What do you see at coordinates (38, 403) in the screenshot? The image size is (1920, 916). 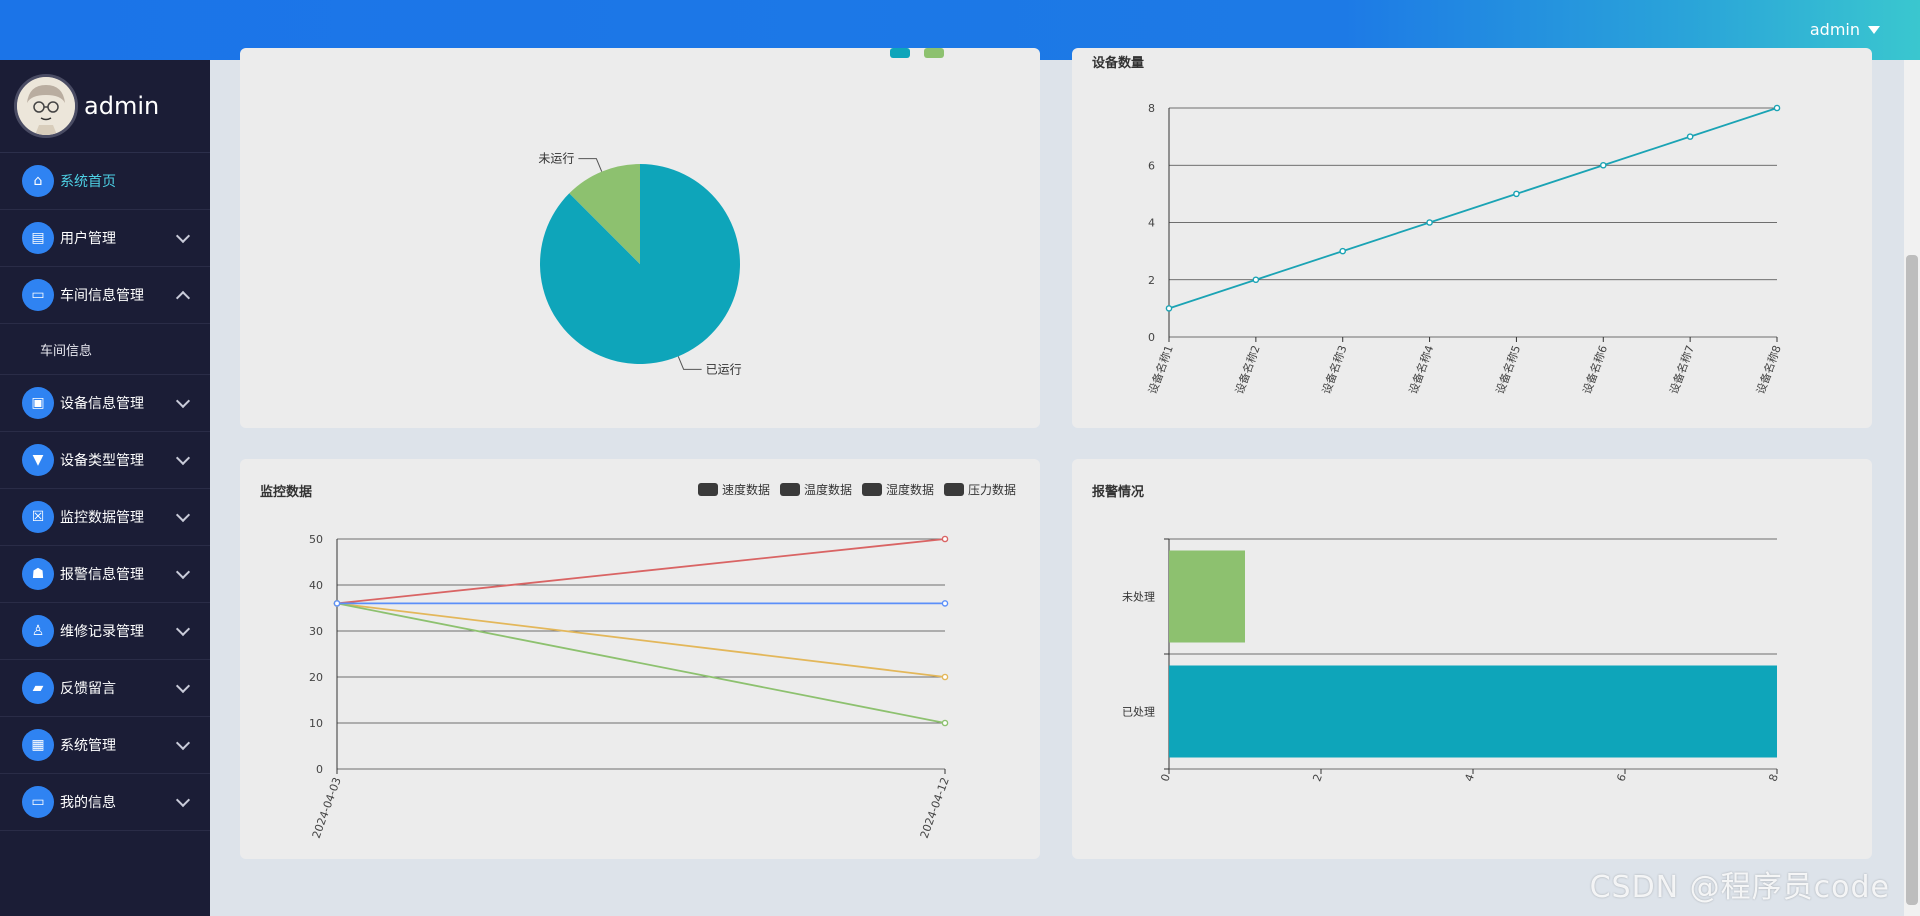 I see `device-icon: ▣` at bounding box center [38, 403].